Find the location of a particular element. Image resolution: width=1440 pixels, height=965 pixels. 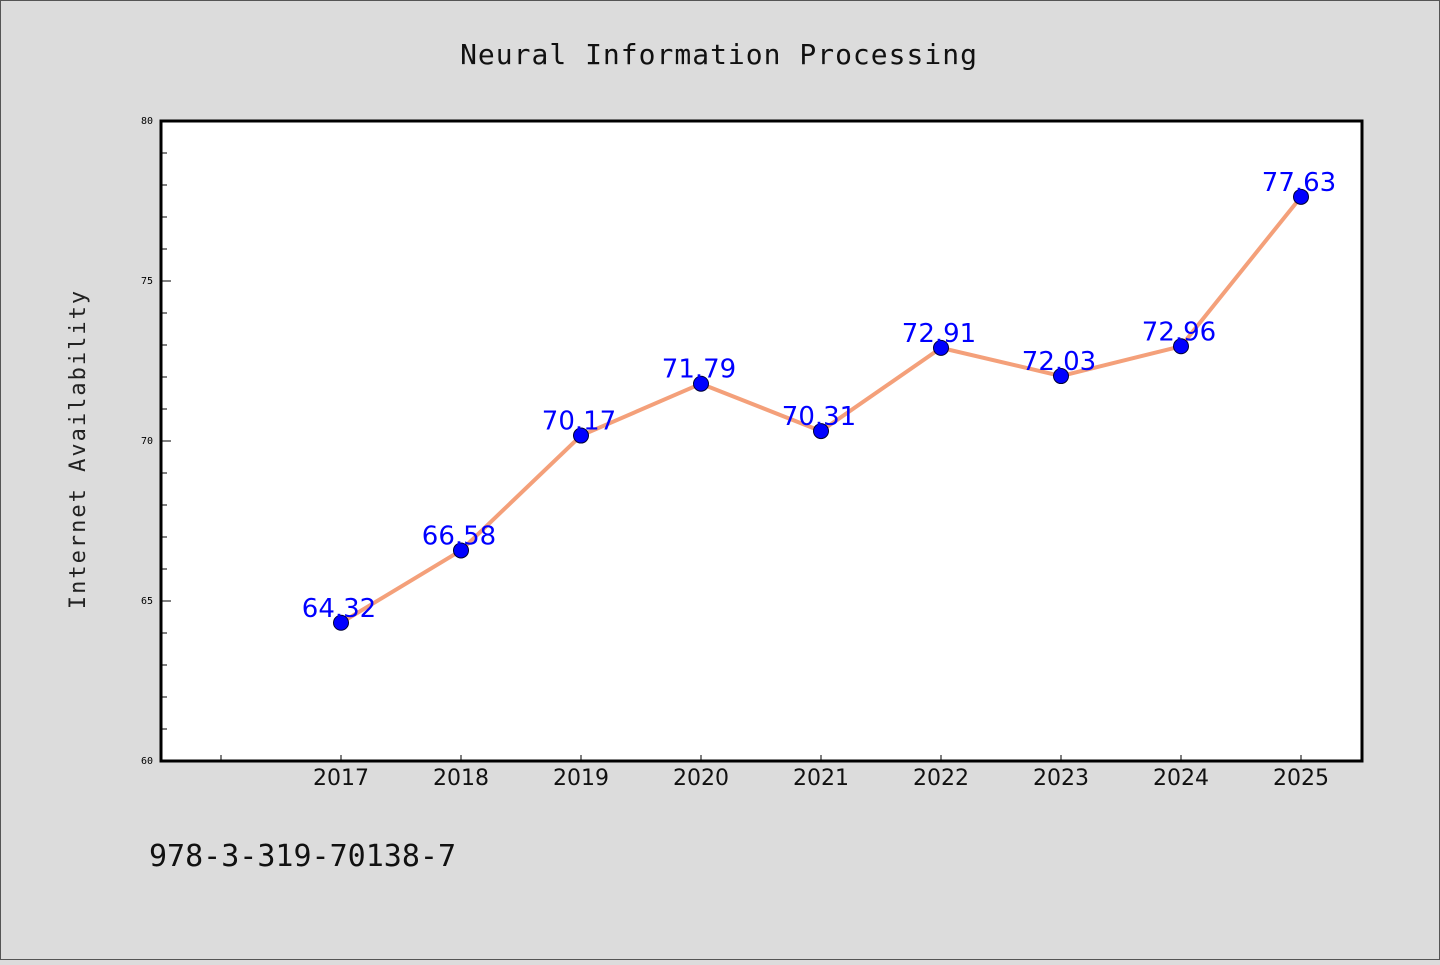

chart-title: Neural Information Processing is located at coordinates (719, 54).